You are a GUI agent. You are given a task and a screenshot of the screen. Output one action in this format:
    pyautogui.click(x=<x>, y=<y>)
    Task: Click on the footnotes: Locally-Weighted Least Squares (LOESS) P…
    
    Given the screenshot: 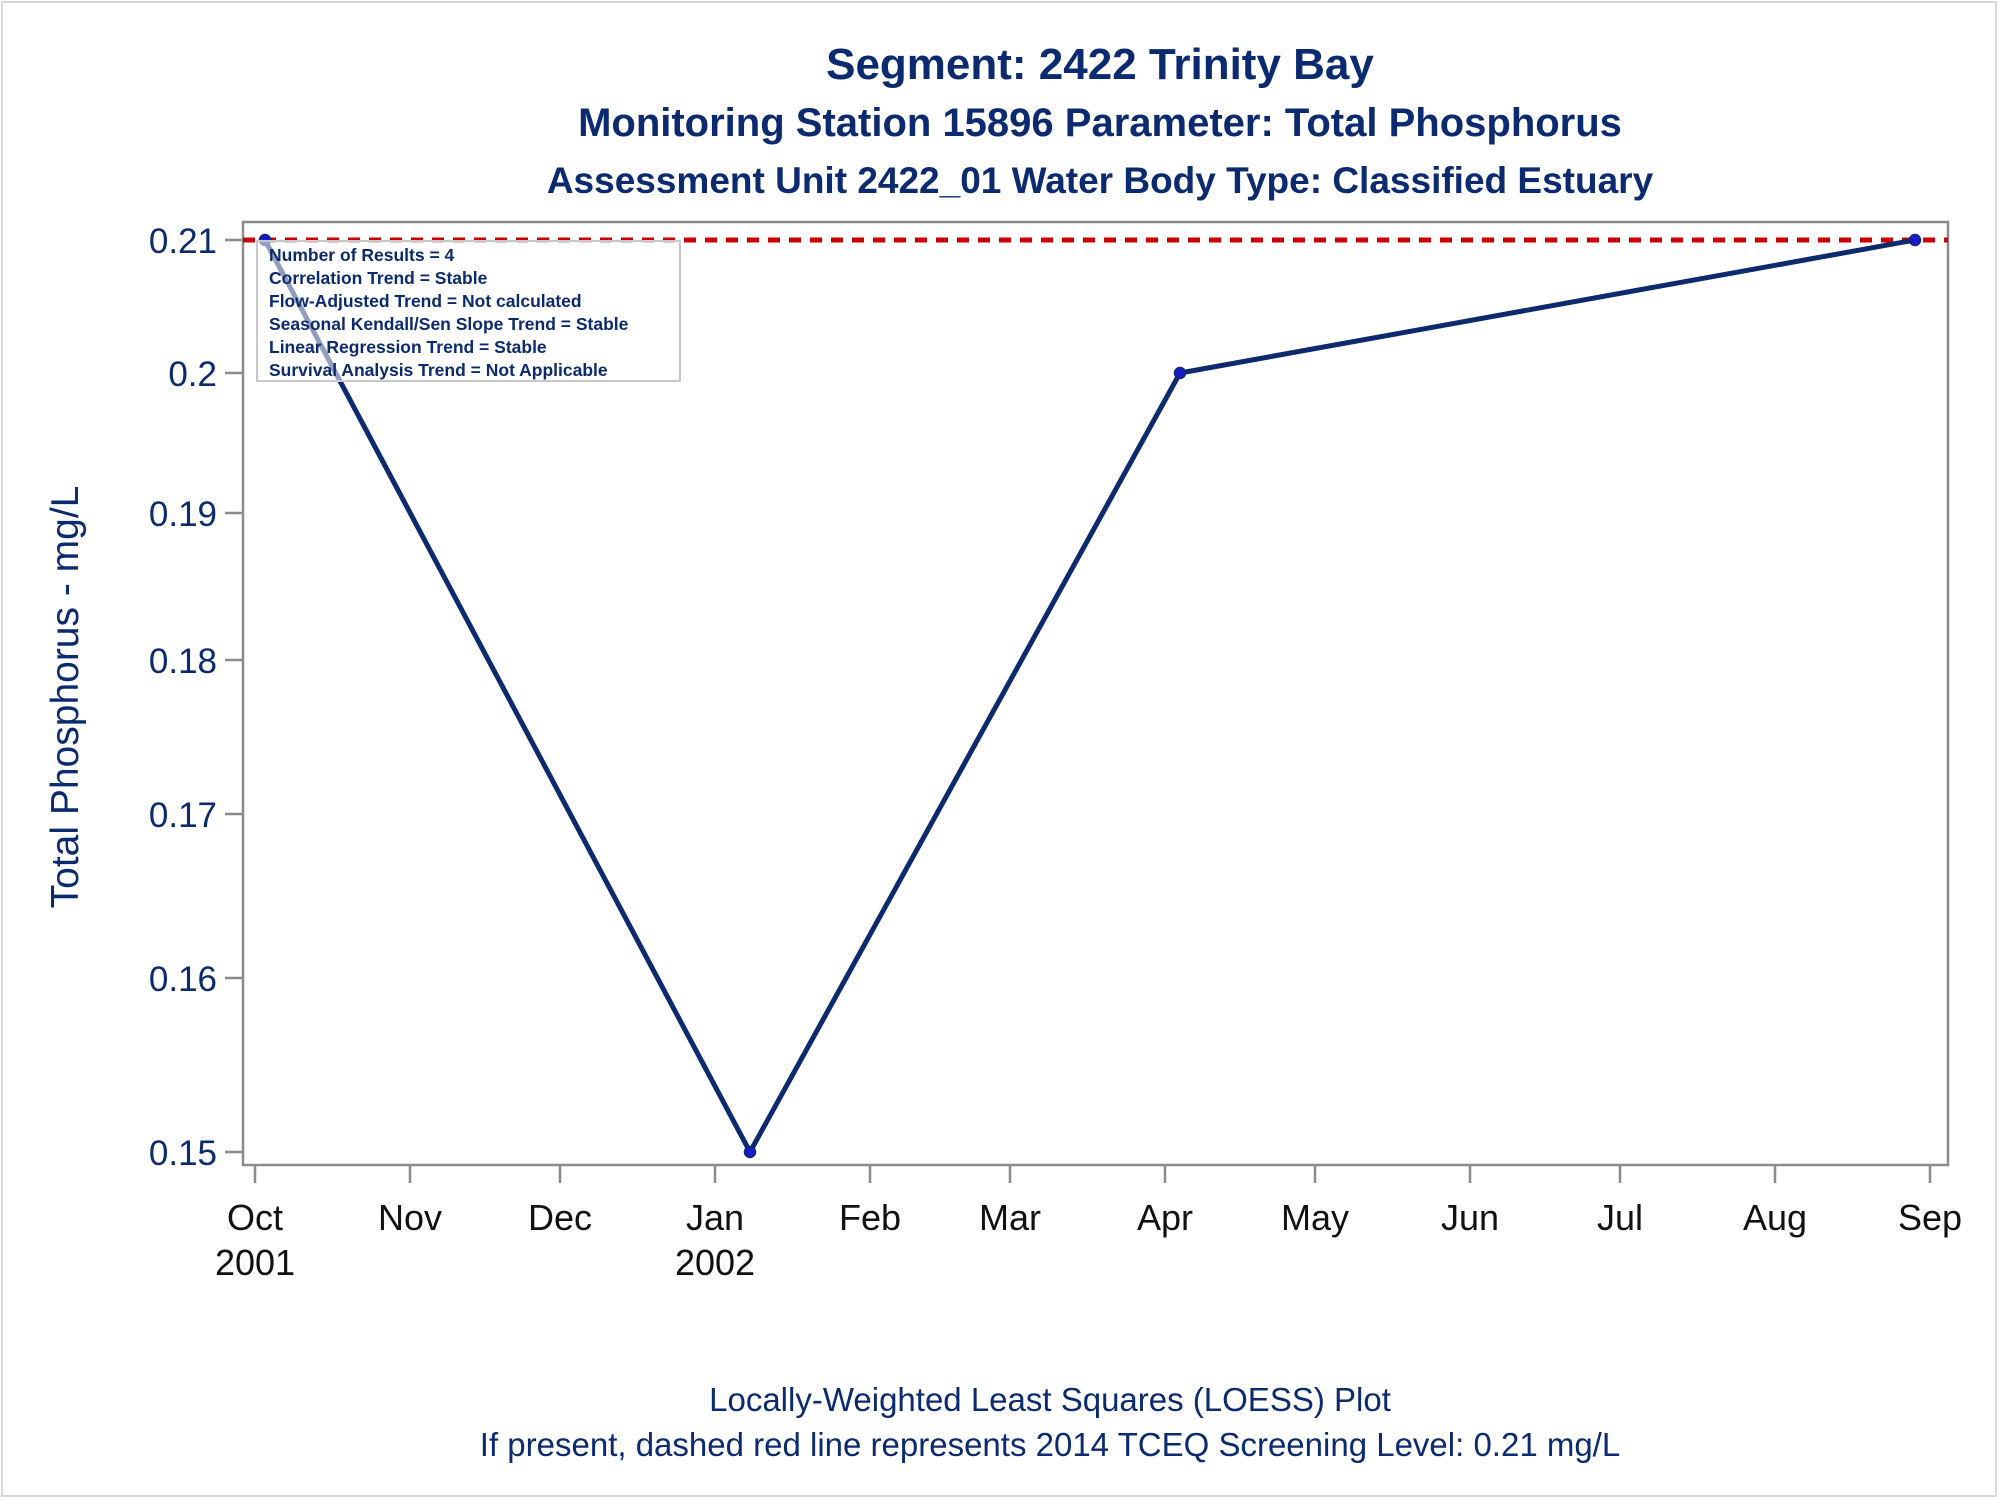 What is the action you would take?
    pyautogui.click(x=1050, y=1422)
    